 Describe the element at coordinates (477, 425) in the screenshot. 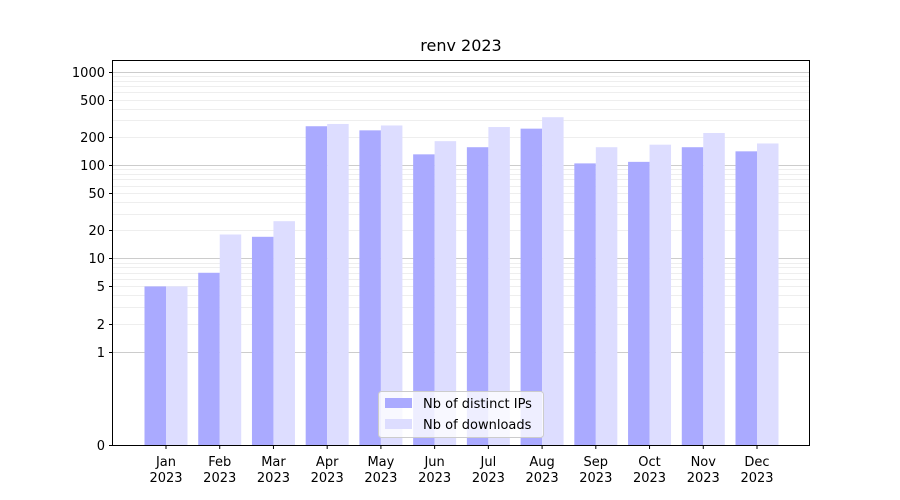

I see `legend-label: Nb of downloads` at that location.